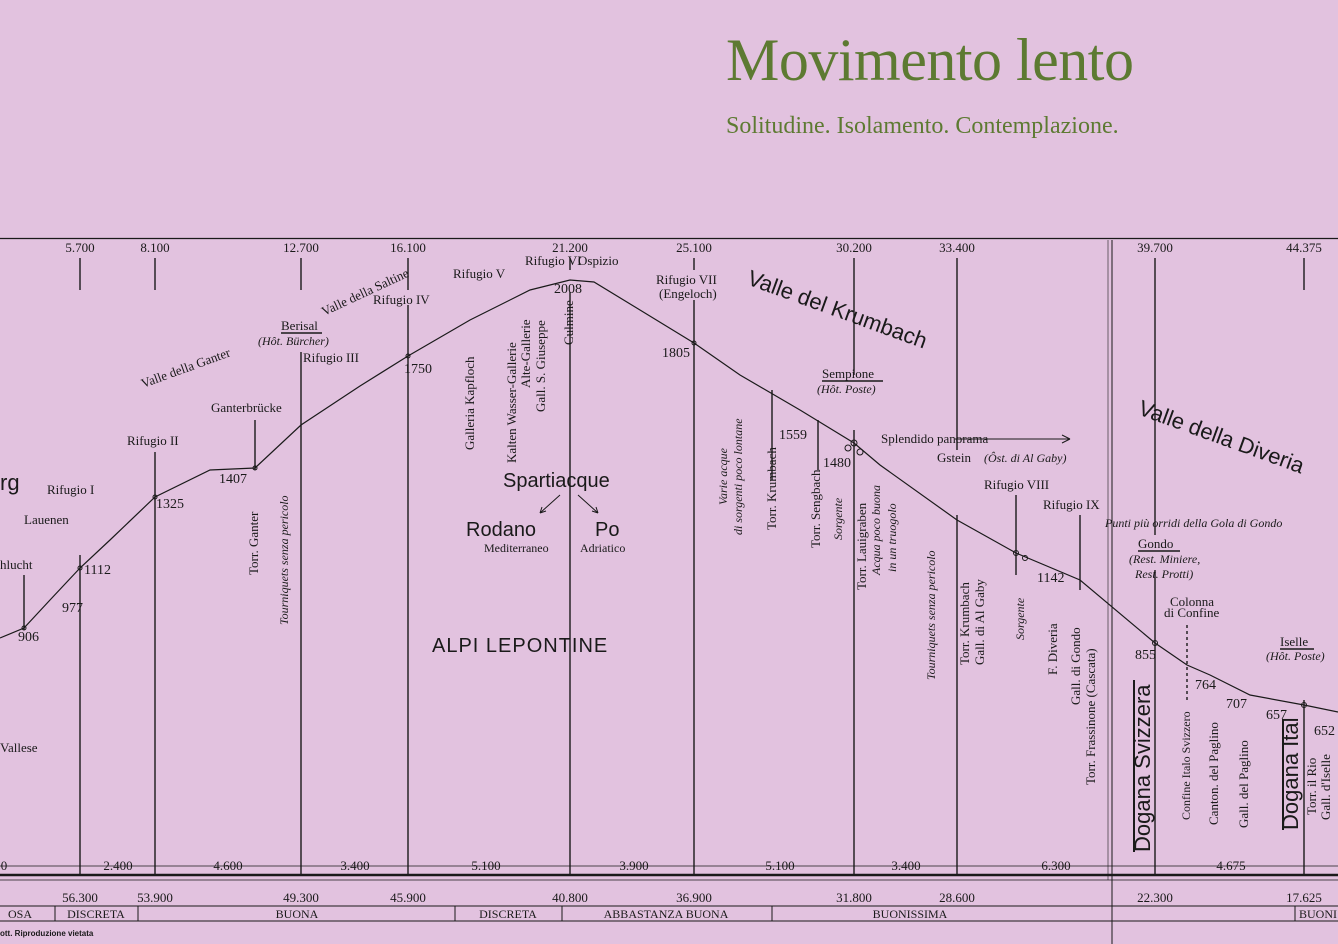 The width and height of the screenshot is (1338, 944). Describe the element at coordinates (1304, 897) in the screenshot. I see `bottom-km-label: 17.625` at that location.